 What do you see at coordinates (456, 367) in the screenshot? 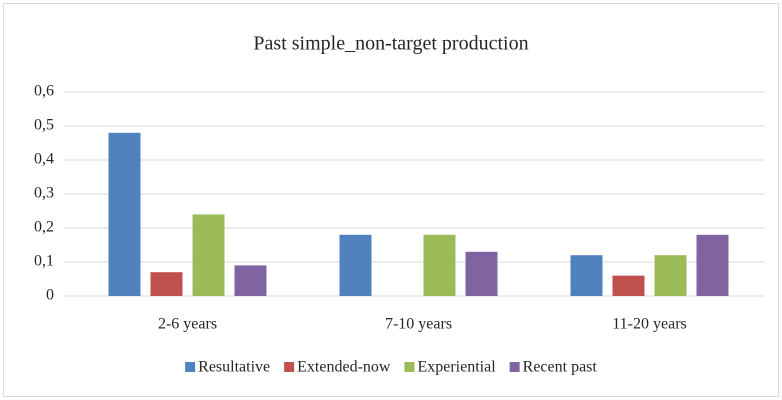
I see `legend-label: Experiential` at bounding box center [456, 367].